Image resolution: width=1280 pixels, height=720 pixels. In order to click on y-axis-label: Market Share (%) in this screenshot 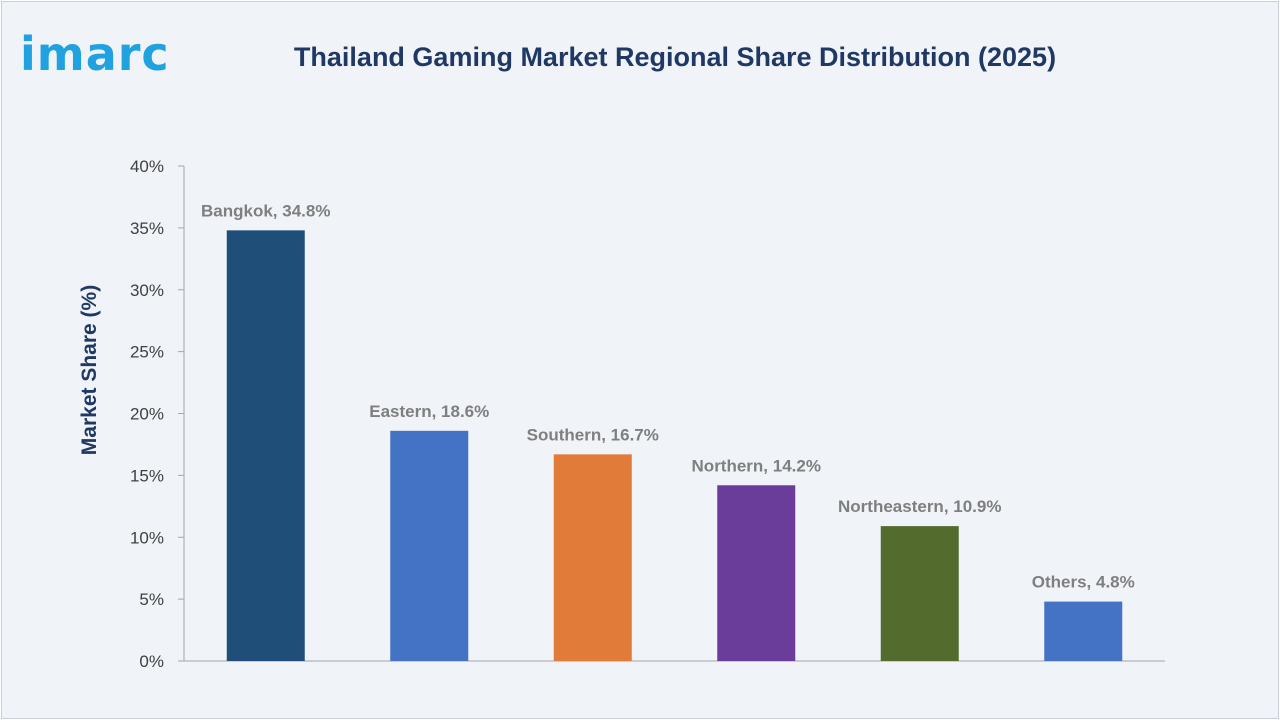, I will do `click(89, 370)`.